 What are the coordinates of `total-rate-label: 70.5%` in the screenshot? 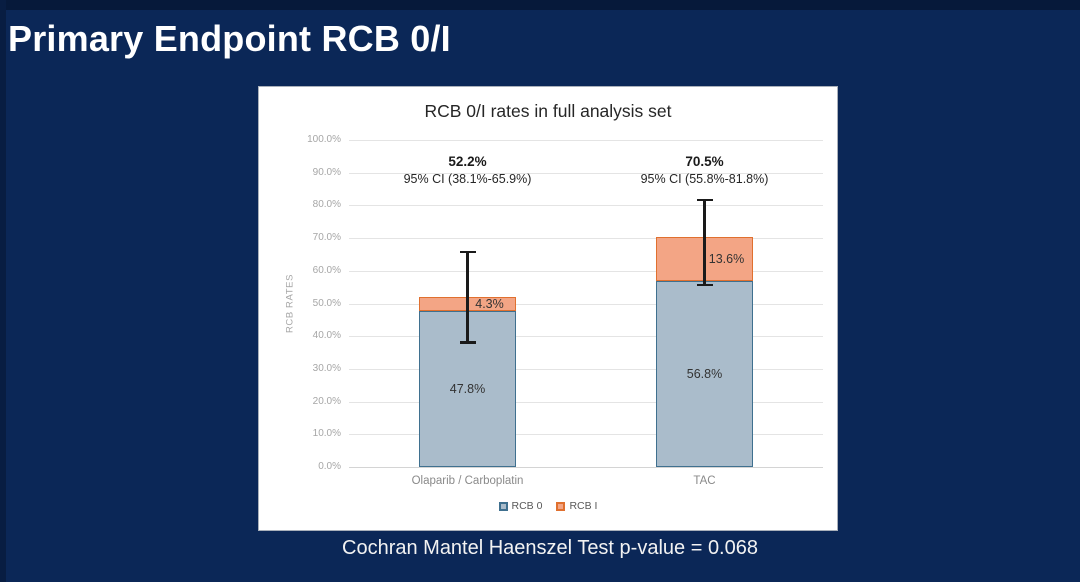 It's located at (704, 161).